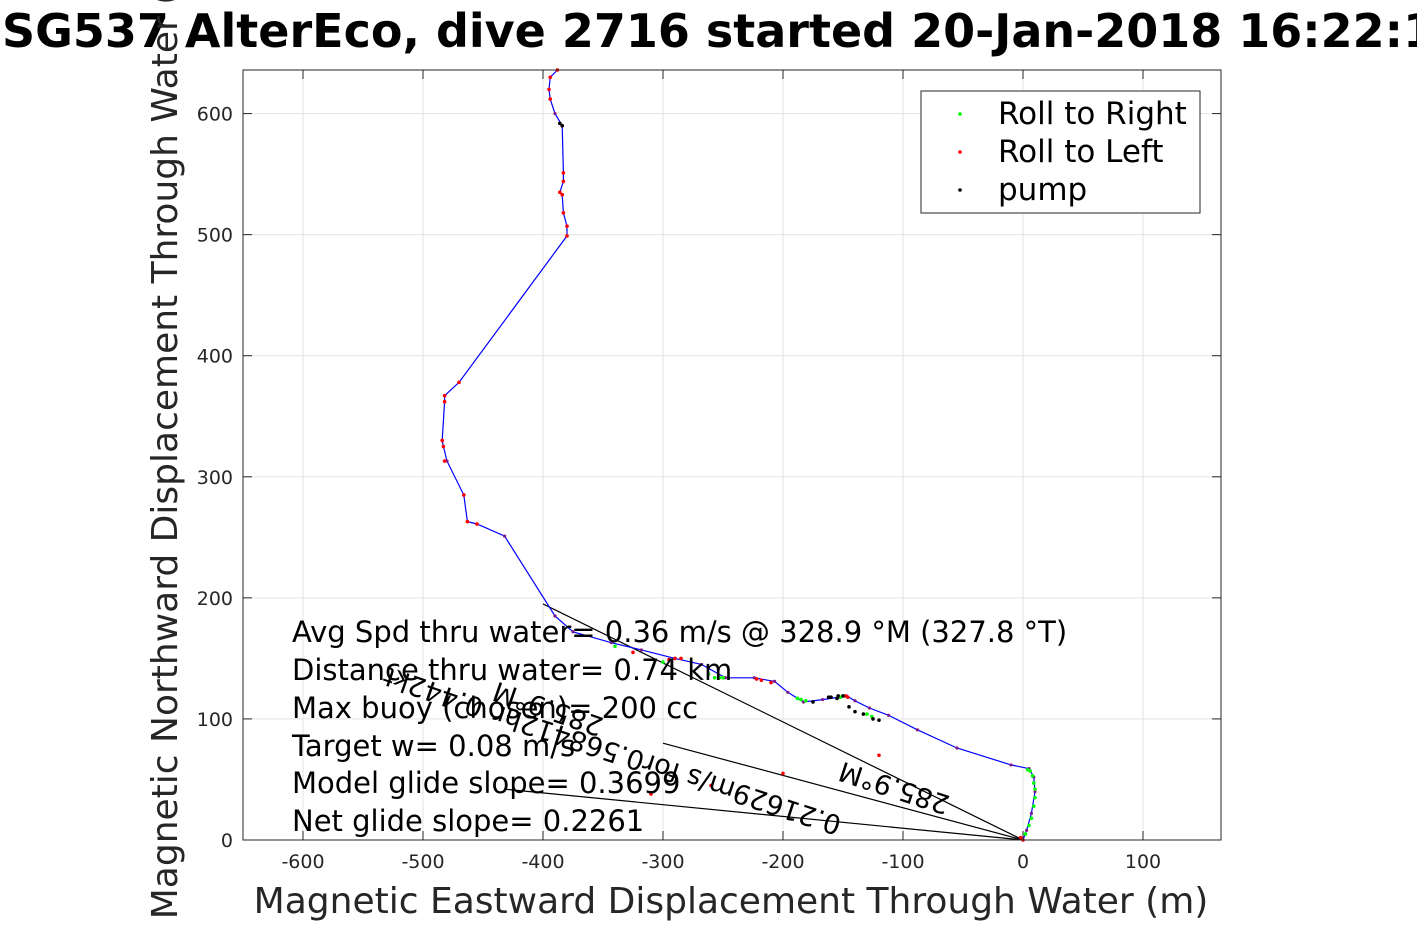  Describe the element at coordinates (215, 478) in the screenshot. I see `y-tick-label: 300` at that location.